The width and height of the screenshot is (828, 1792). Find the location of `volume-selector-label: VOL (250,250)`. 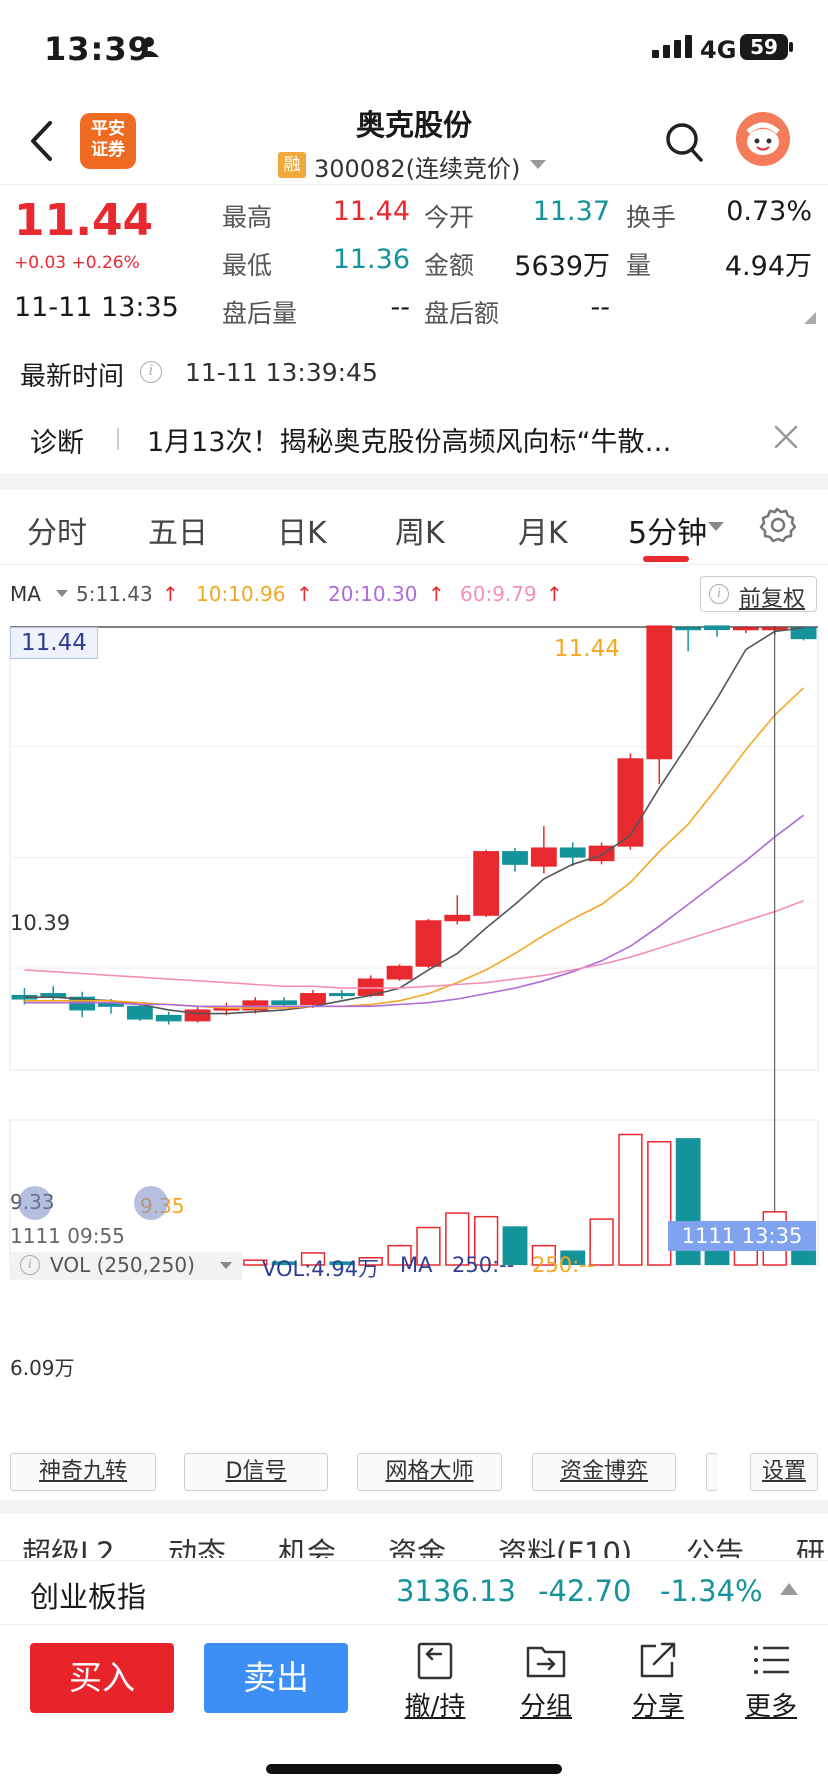

volume-selector-label: VOL (250,250) is located at coordinates (122, 1265).